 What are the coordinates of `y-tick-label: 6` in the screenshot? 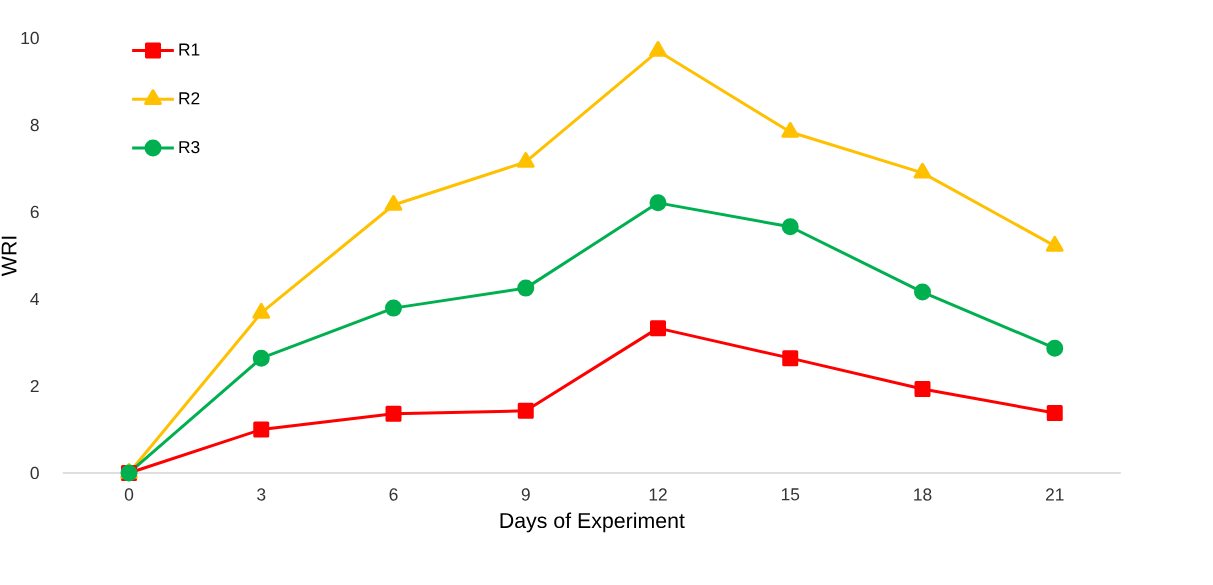 It's located at (34, 212).